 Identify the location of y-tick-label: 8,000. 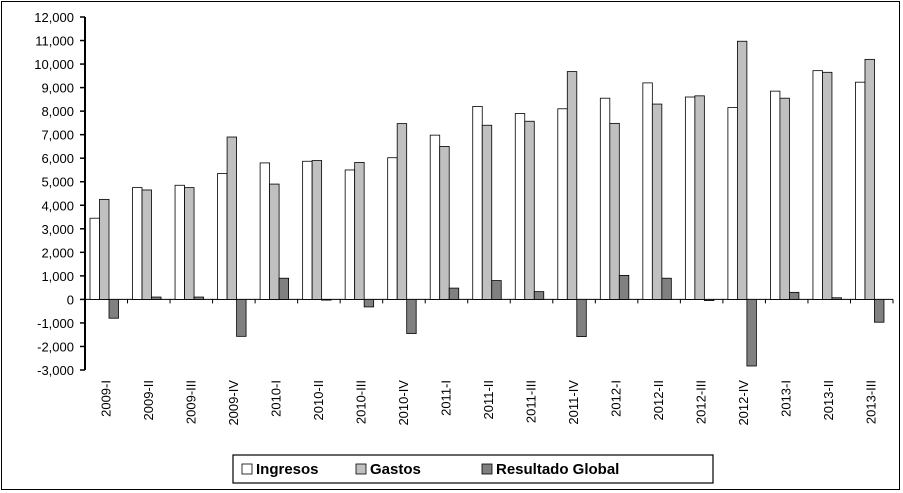
(57, 111).